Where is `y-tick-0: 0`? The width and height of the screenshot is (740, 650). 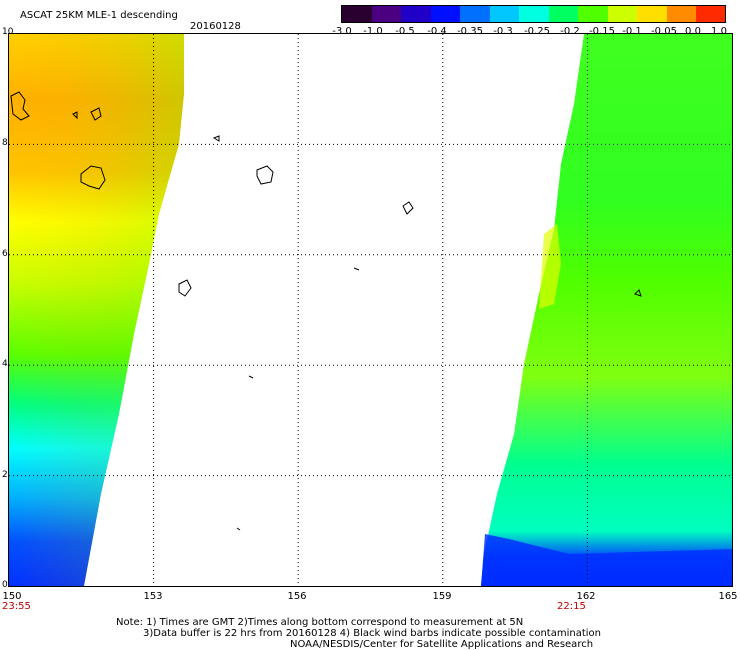 y-tick-0: 0 is located at coordinates (5, 585).